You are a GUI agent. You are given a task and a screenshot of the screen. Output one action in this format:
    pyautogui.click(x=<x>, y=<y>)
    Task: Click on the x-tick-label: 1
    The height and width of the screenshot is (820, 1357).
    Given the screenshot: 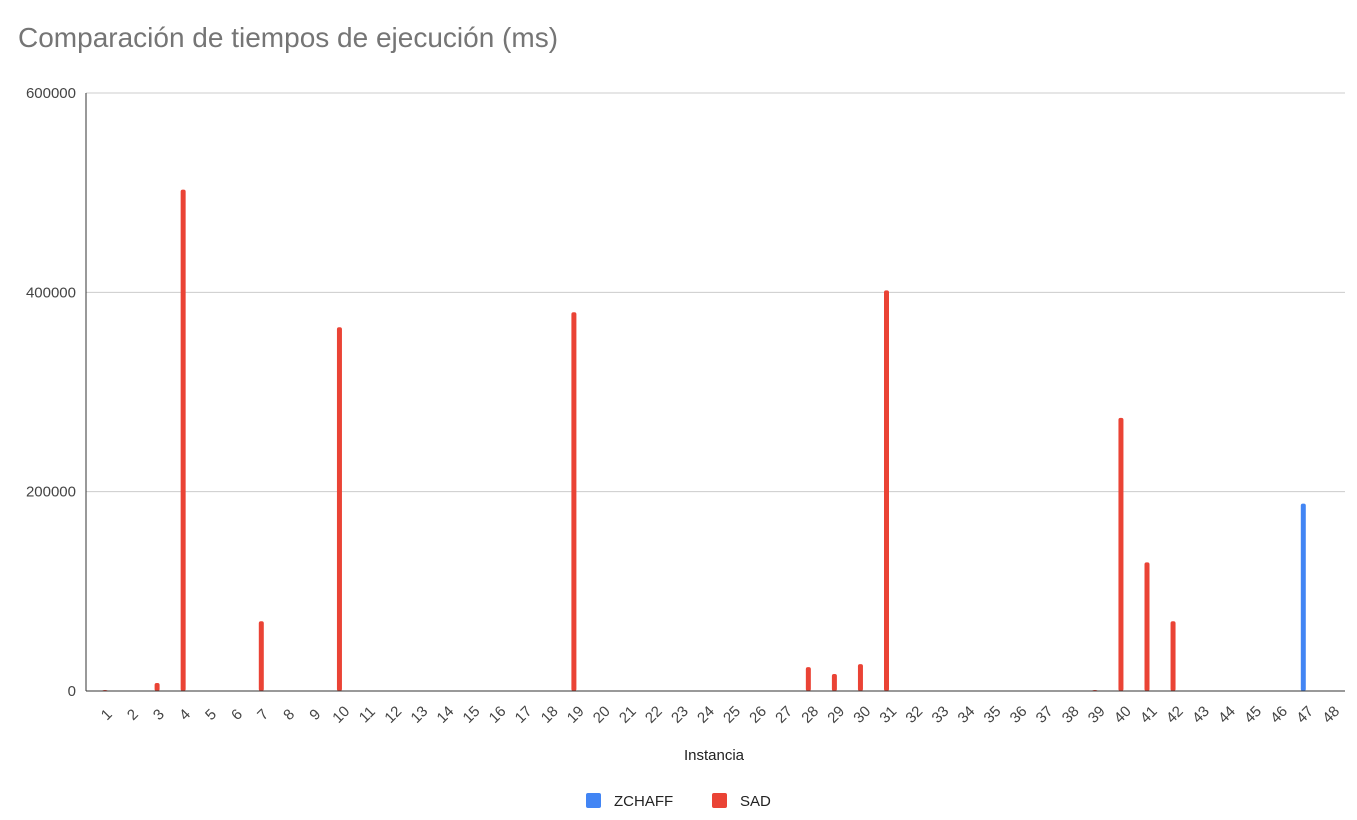 What is the action you would take?
    pyautogui.click(x=107, y=715)
    